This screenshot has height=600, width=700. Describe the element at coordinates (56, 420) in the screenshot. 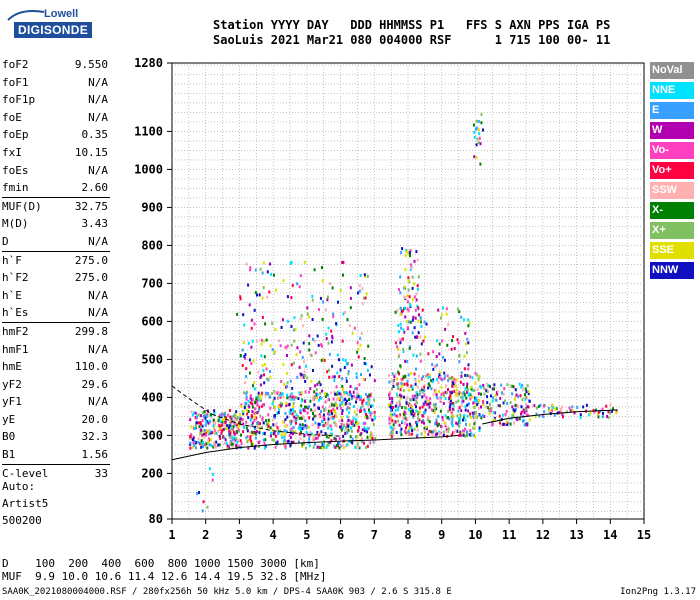

I see `param-row: yE 20.0` at that location.